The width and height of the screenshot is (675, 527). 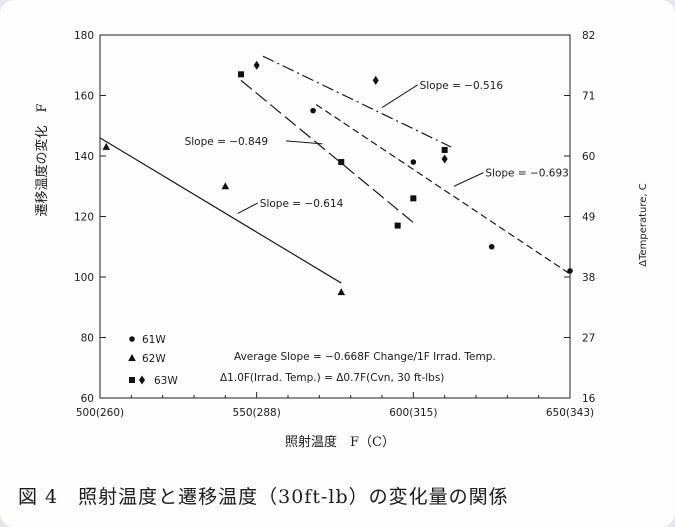 I want to click on y-tick-label: 80, so click(x=87, y=339).